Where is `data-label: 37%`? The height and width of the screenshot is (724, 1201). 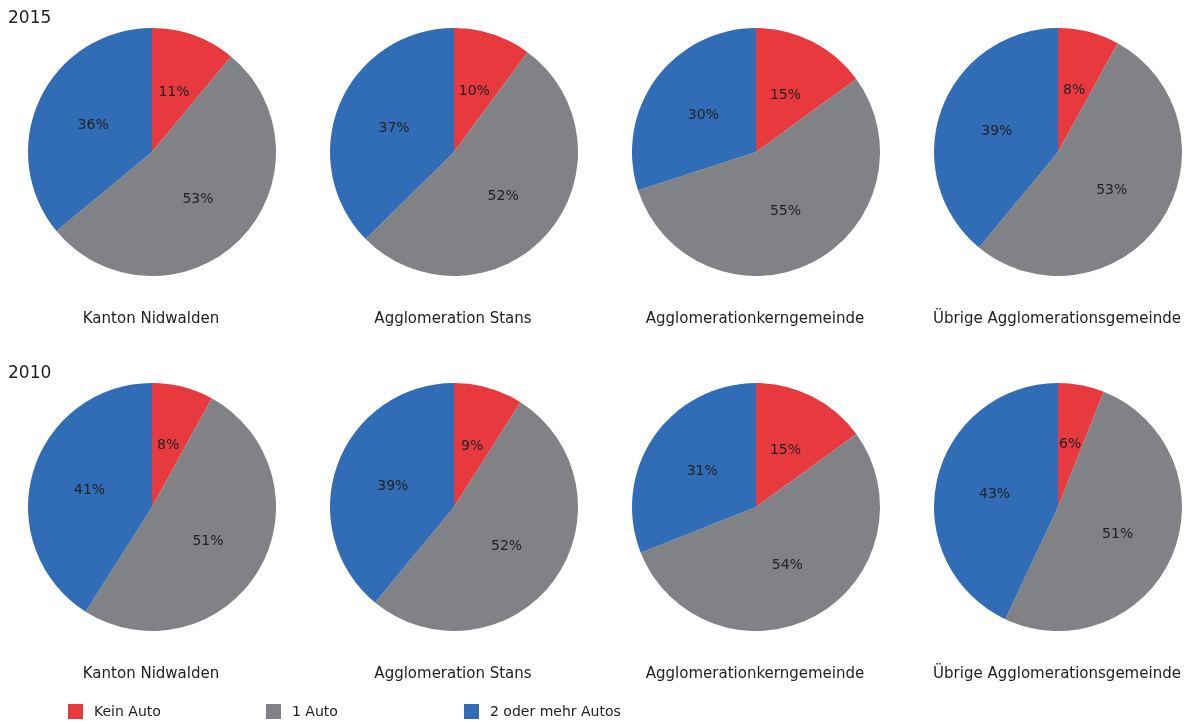
data-label: 37% is located at coordinates (394, 126).